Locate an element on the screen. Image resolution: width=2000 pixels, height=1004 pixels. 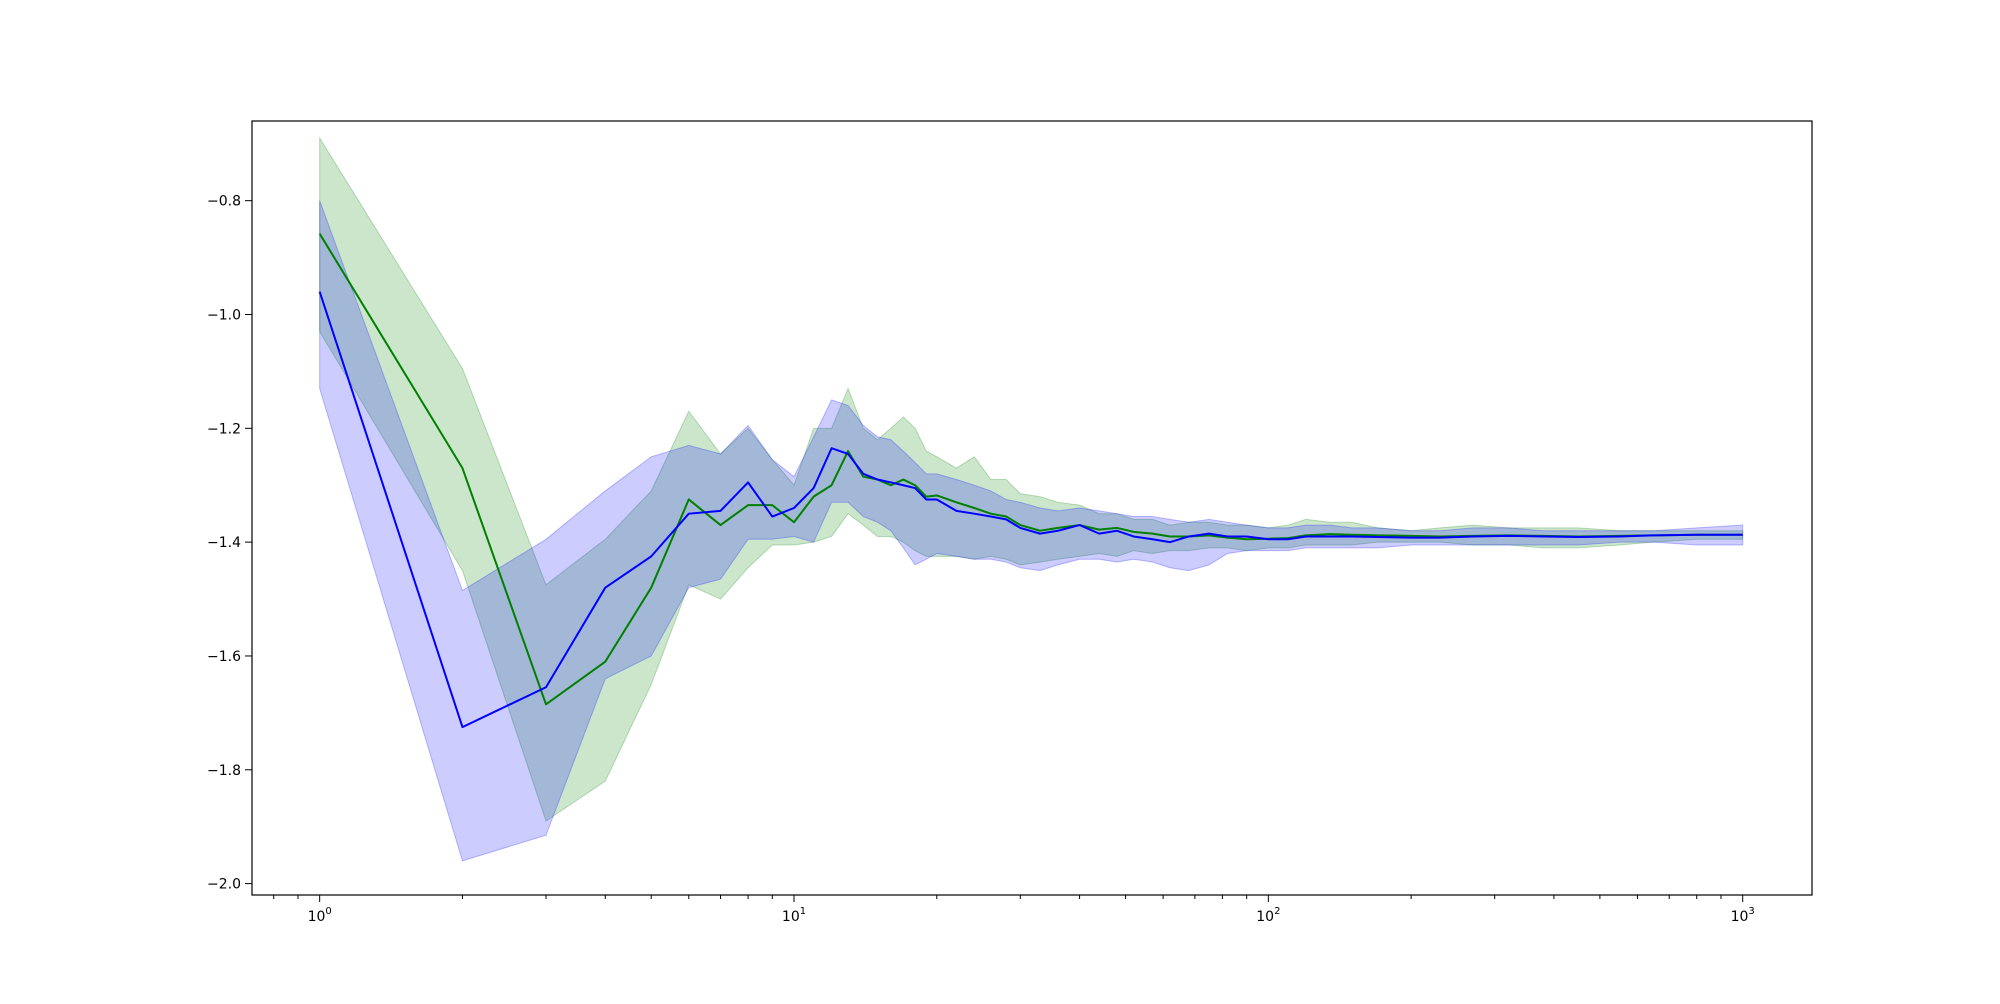
y-axis: −0.8 −1.0 −1.2 −1.4 −1.6 −1.8 −2.0 is located at coordinates (229, 543).